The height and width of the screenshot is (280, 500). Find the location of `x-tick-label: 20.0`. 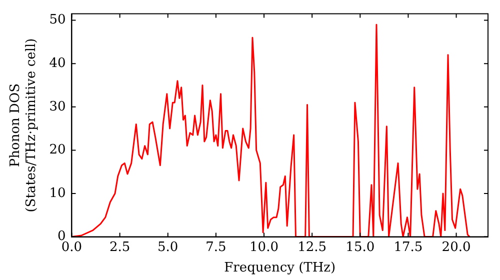

x-tick-label: 20.0 is located at coordinates (456, 247).